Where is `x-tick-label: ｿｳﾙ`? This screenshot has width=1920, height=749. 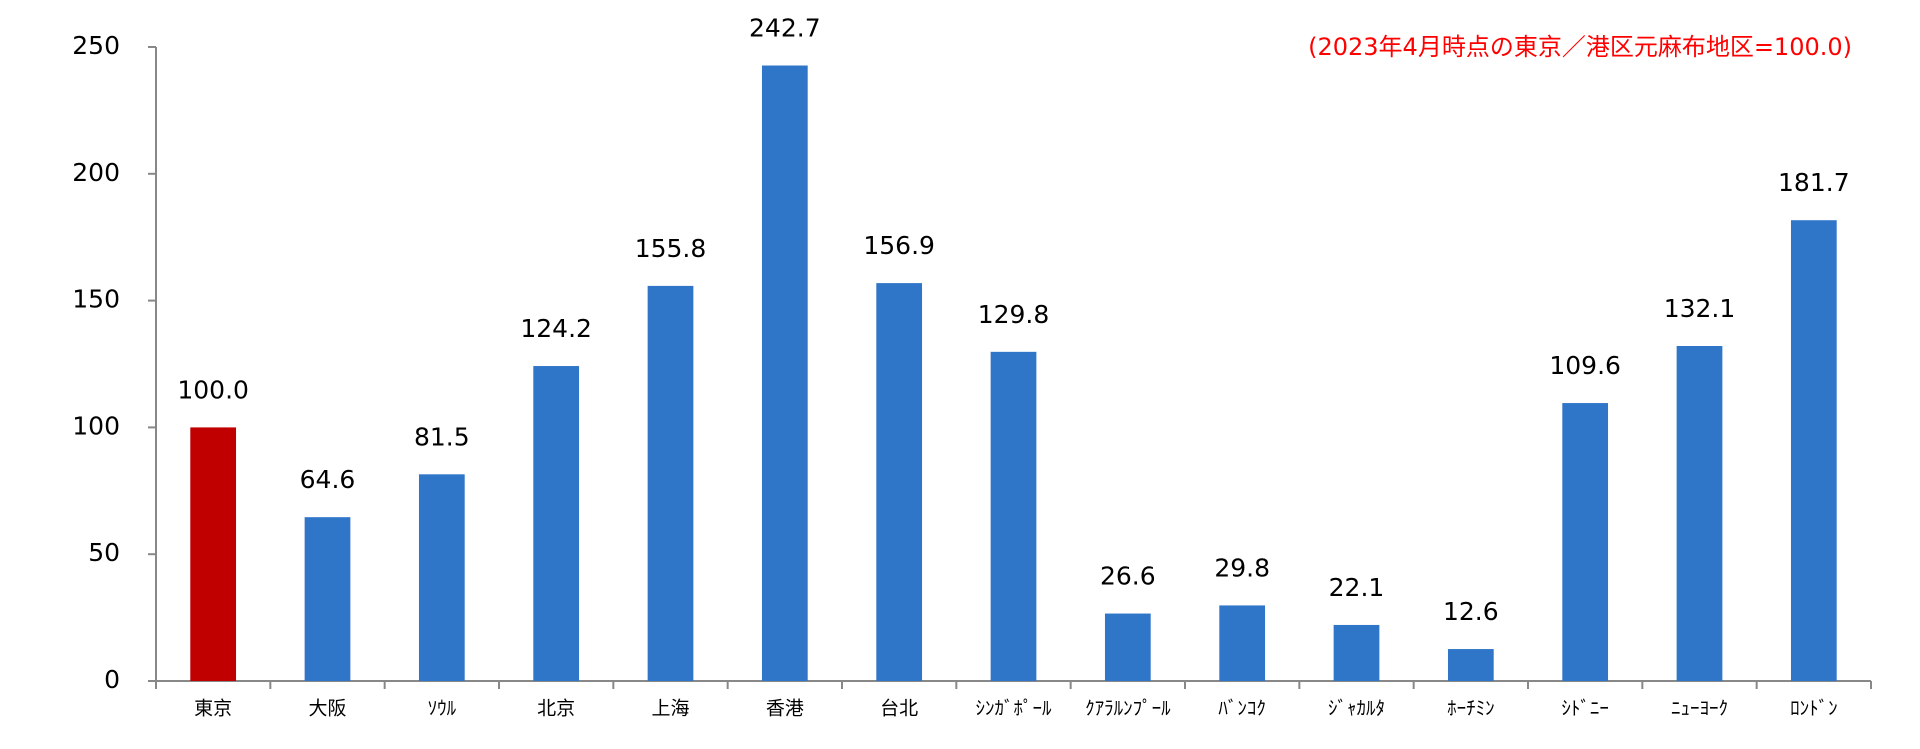
x-tick-label: ｿｳﾙ is located at coordinates (442, 709).